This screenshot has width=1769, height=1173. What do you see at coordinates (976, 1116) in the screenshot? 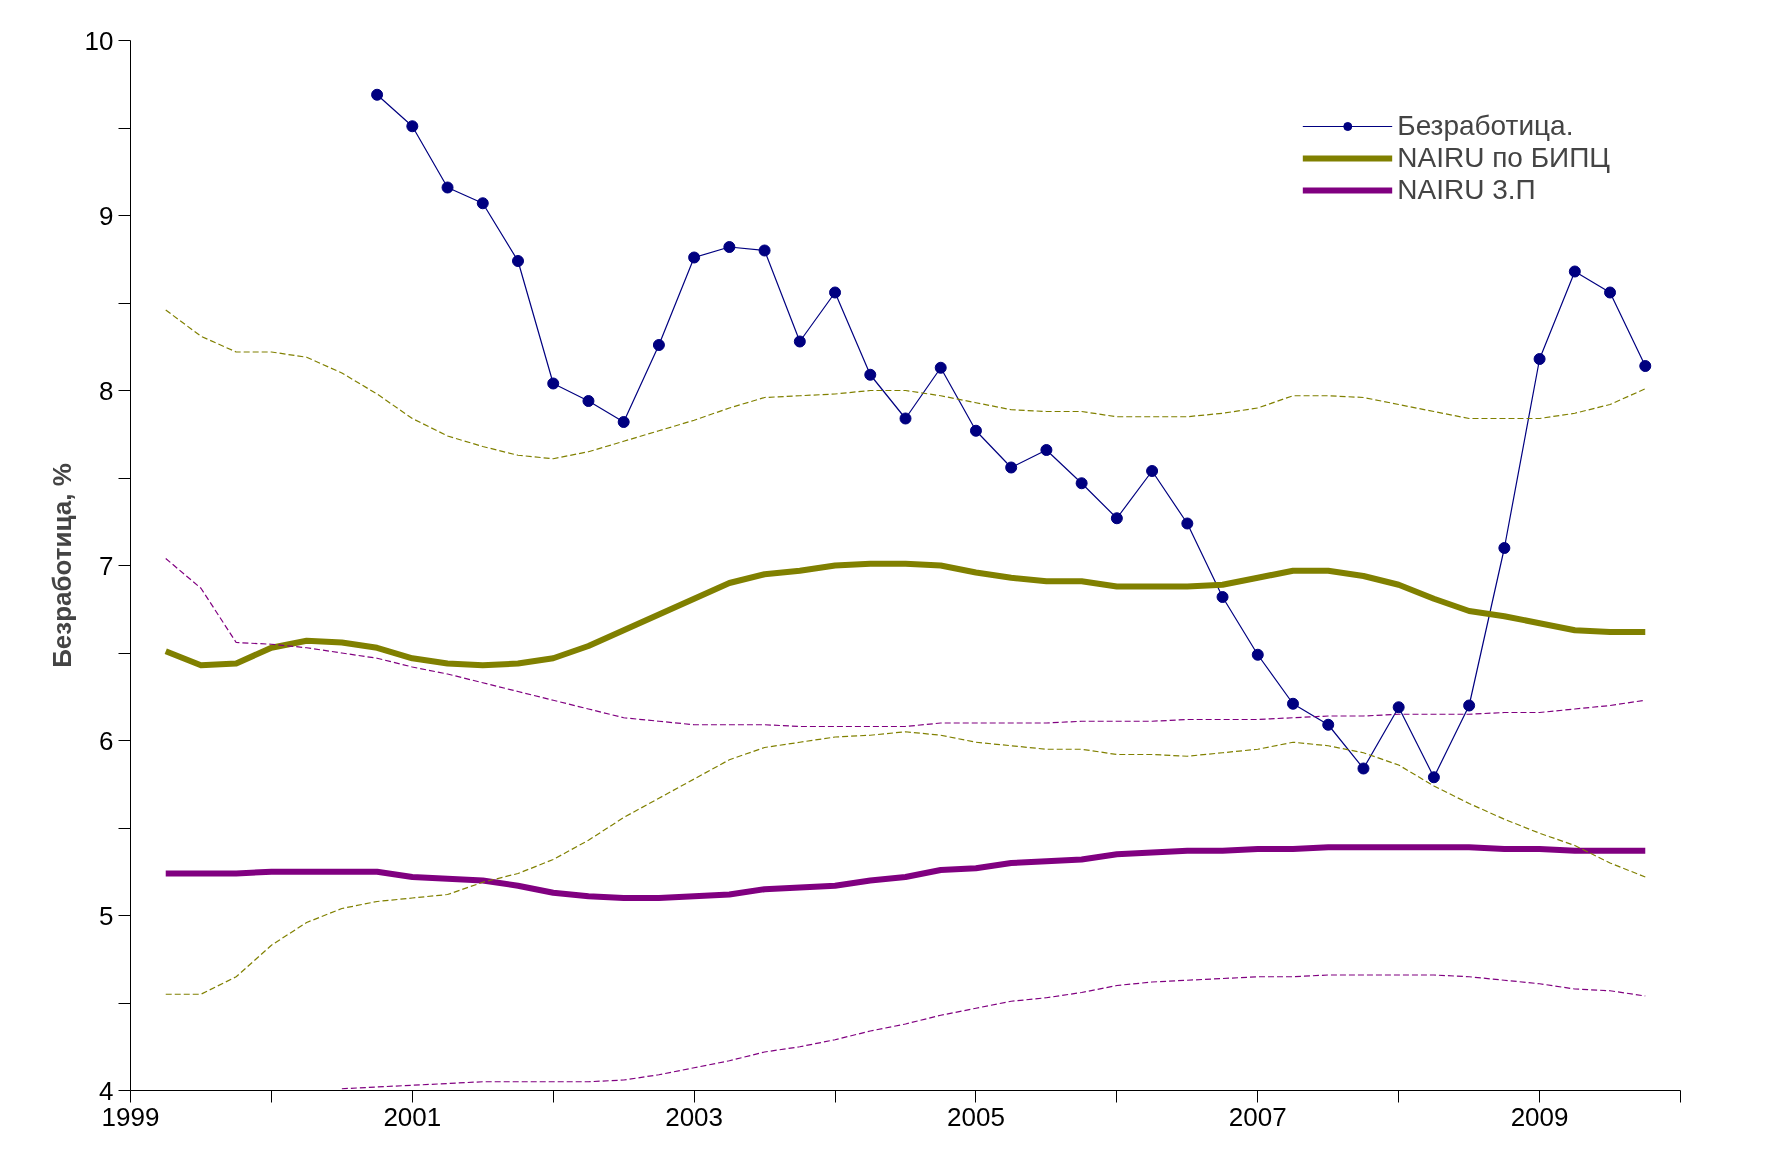
I see `x-tick-label: 2005` at bounding box center [976, 1116].